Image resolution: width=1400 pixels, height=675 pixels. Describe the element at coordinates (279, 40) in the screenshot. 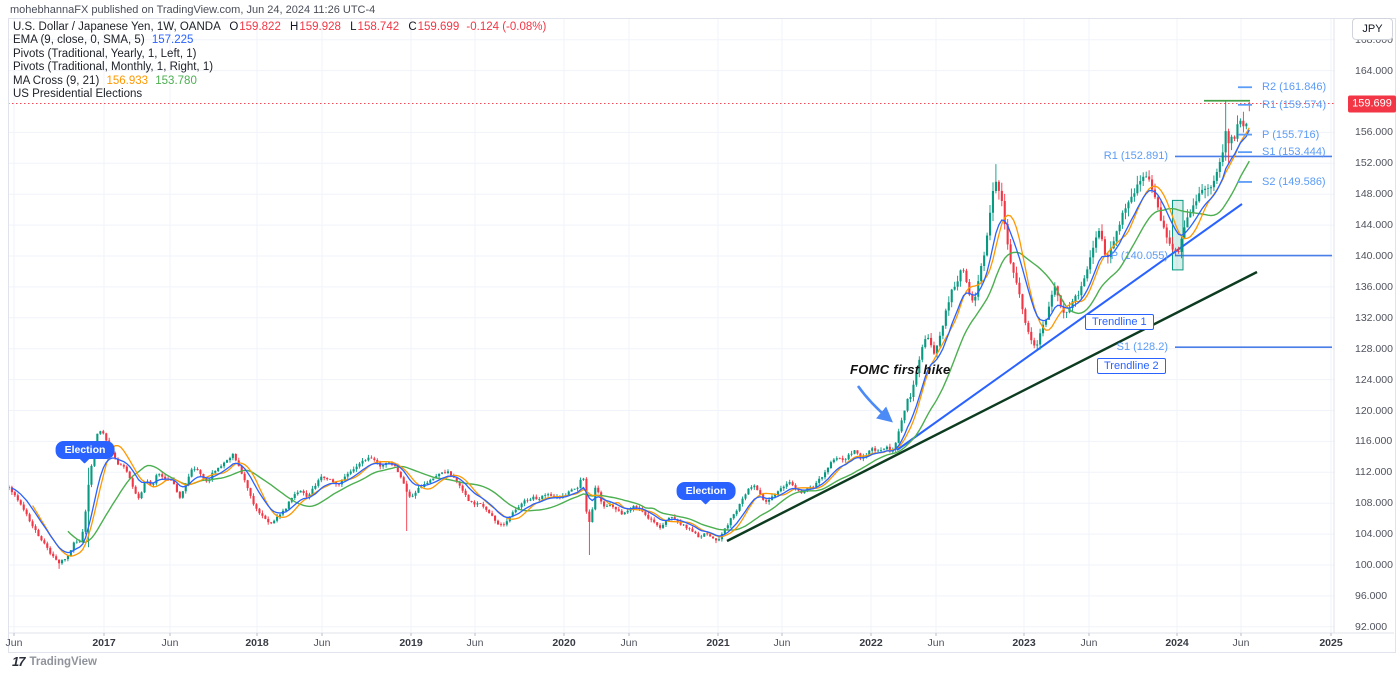

I see `legend-ema-row: EMA (9, close, 0, SMA, 5) 157.225` at that location.